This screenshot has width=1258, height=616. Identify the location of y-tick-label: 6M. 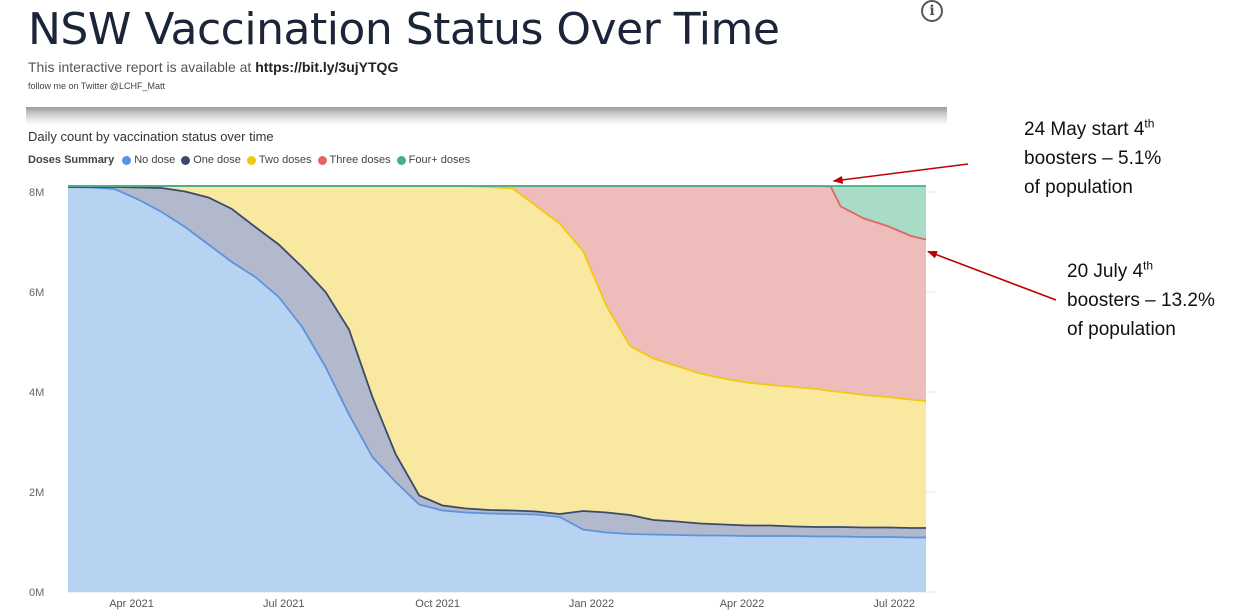
(36, 293).